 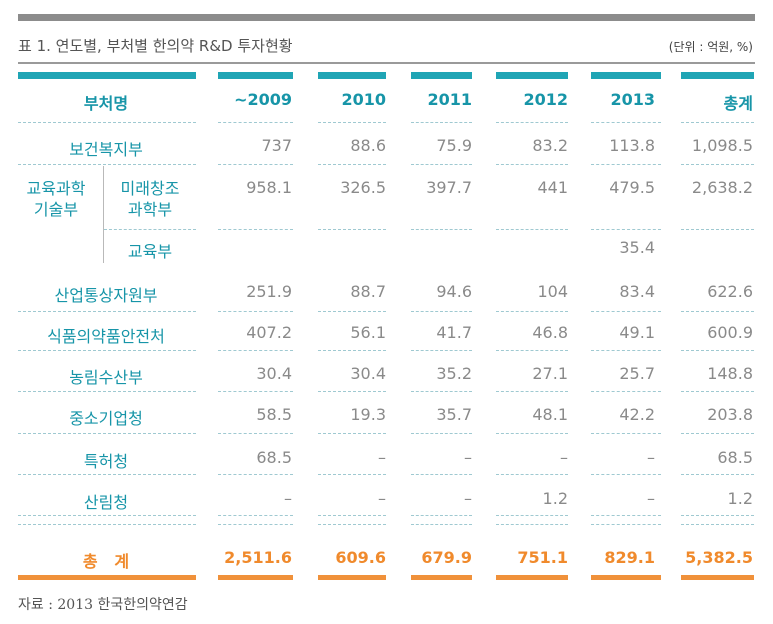 What do you see at coordinates (632, 99) in the screenshot?
I see `column-header-year: 2013` at bounding box center [632, 99].